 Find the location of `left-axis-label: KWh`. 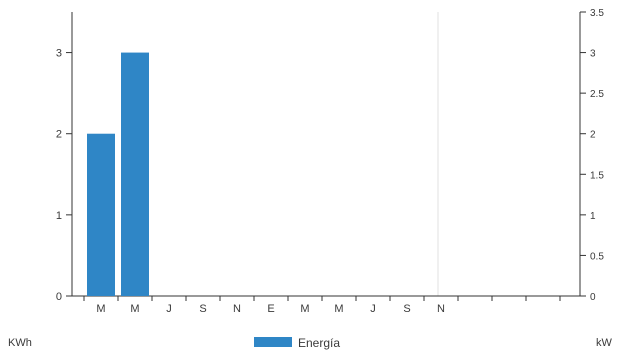

left-axis-label: KWh is located at coordinates (20, 343).